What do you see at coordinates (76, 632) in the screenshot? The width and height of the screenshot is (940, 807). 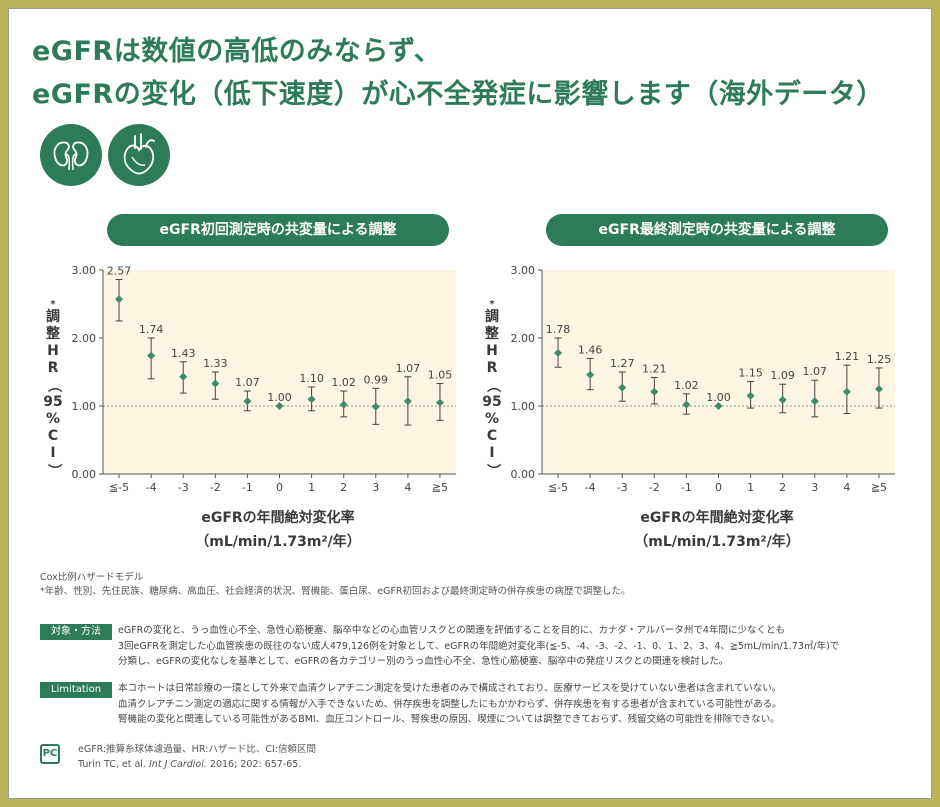 I see `methods-tag: 対象・方法` at bounding box center [76, 632].